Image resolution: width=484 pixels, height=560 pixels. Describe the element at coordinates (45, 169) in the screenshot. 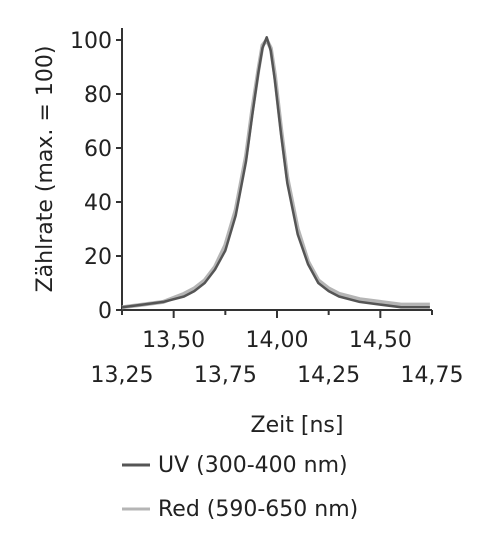

I see `y-axis-title: Zählrate (max. = 100)` at that location.